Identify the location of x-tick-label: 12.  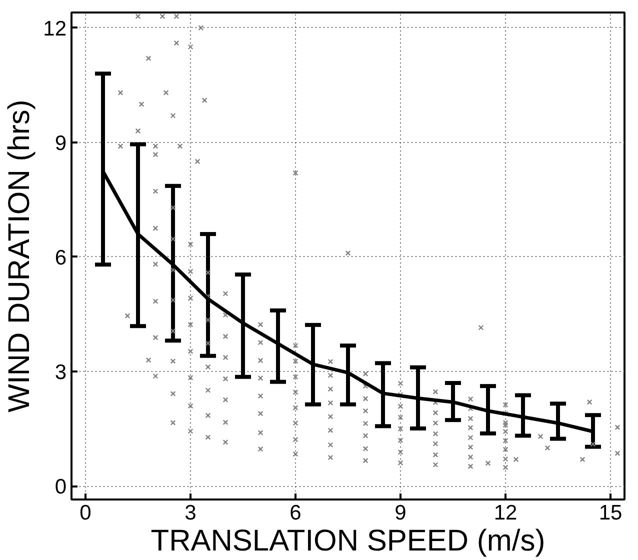
(506, 513).